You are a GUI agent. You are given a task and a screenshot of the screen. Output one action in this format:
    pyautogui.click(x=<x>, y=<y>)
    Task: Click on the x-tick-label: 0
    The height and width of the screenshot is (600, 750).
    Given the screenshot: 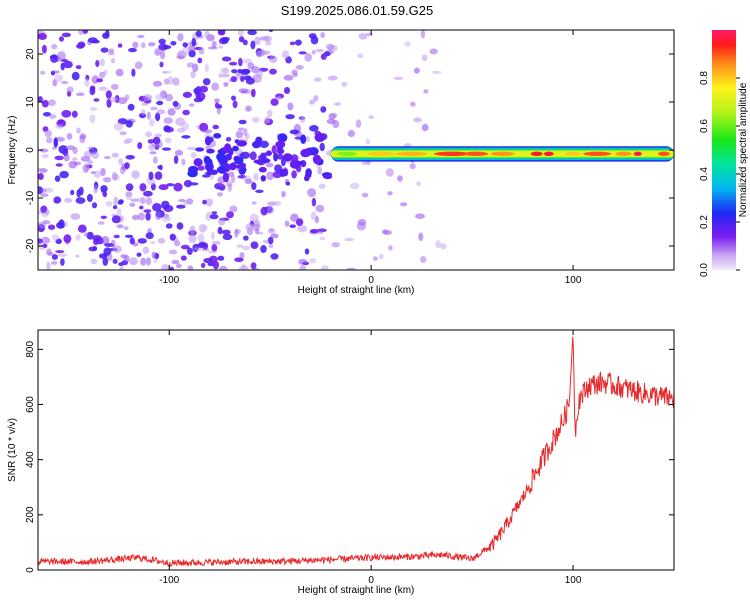 What is the action you would take?
    pyautogui.click(x=371, y=580)
    